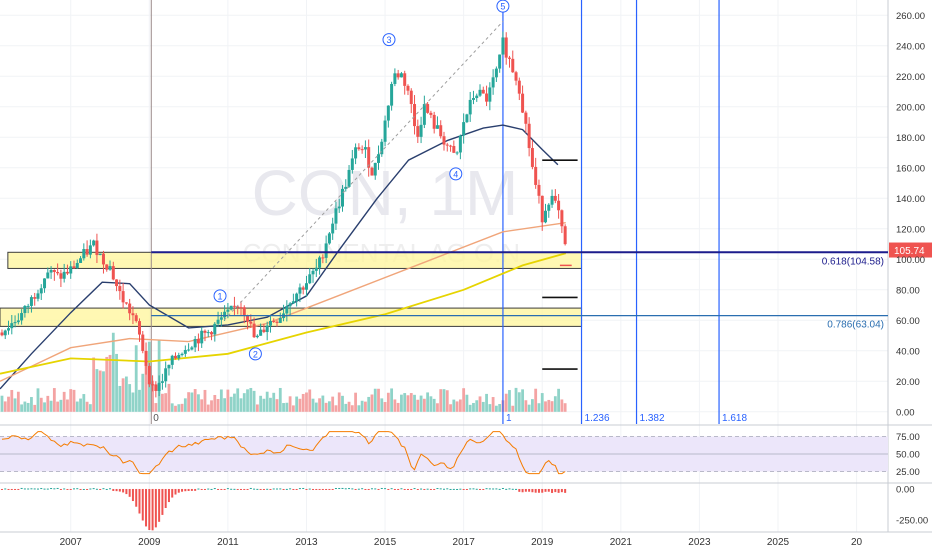  I want to click on x-tick-label: 2015, so click(385, 542).